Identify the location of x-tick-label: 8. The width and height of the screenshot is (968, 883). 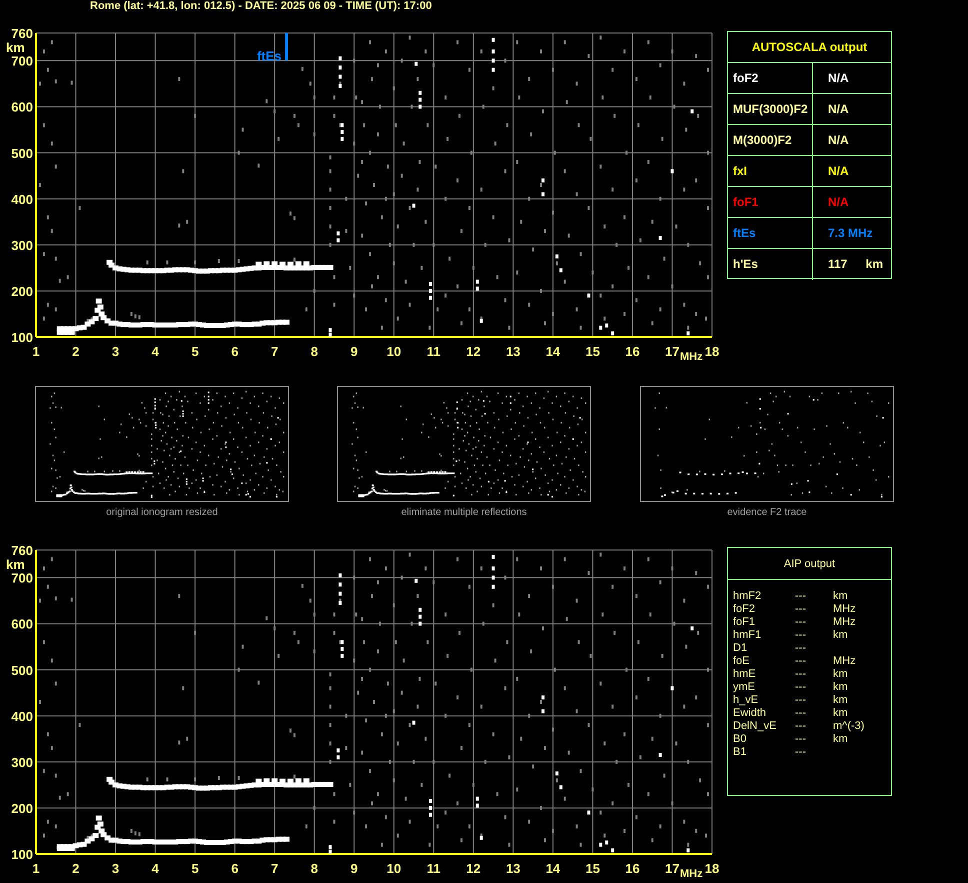
(314, 351).